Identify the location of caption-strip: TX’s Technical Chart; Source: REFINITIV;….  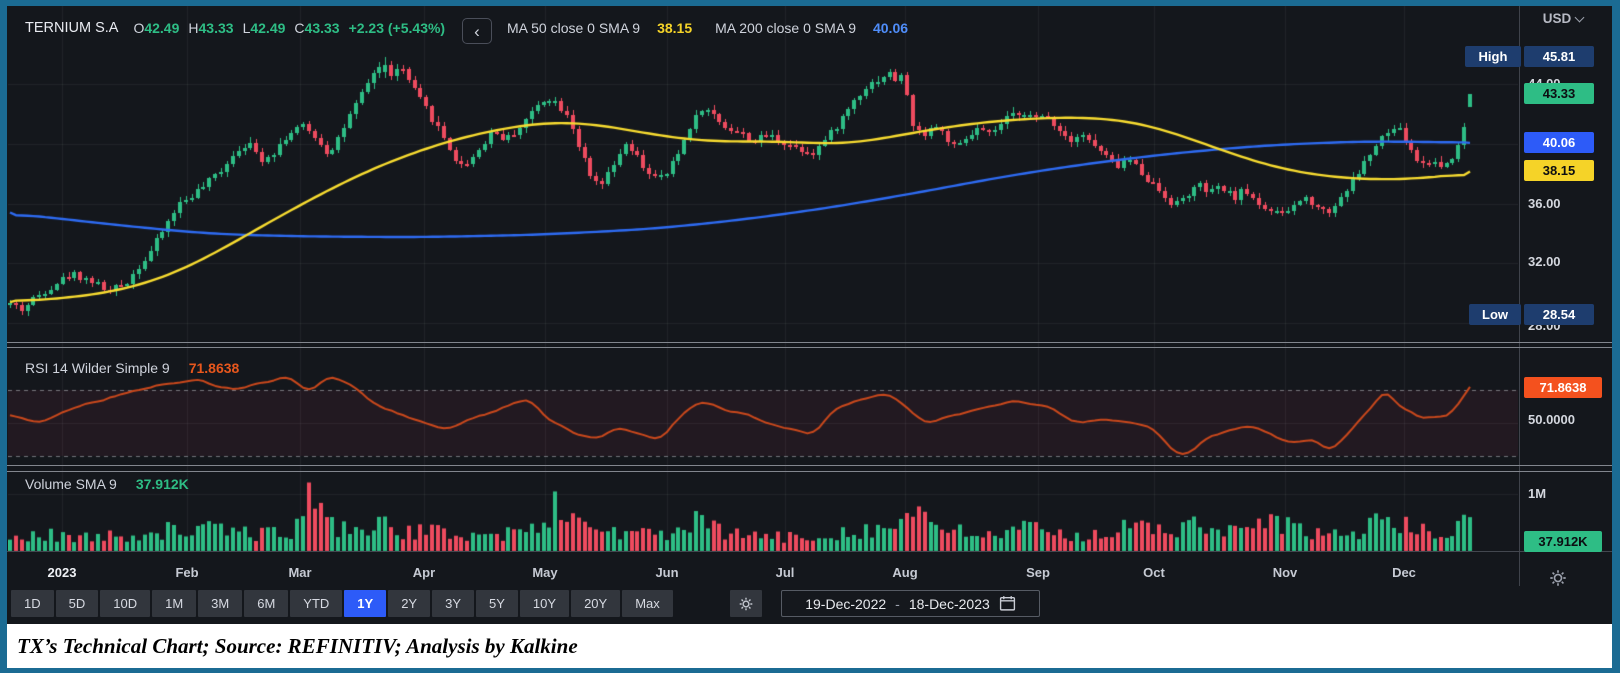
(809, 646).